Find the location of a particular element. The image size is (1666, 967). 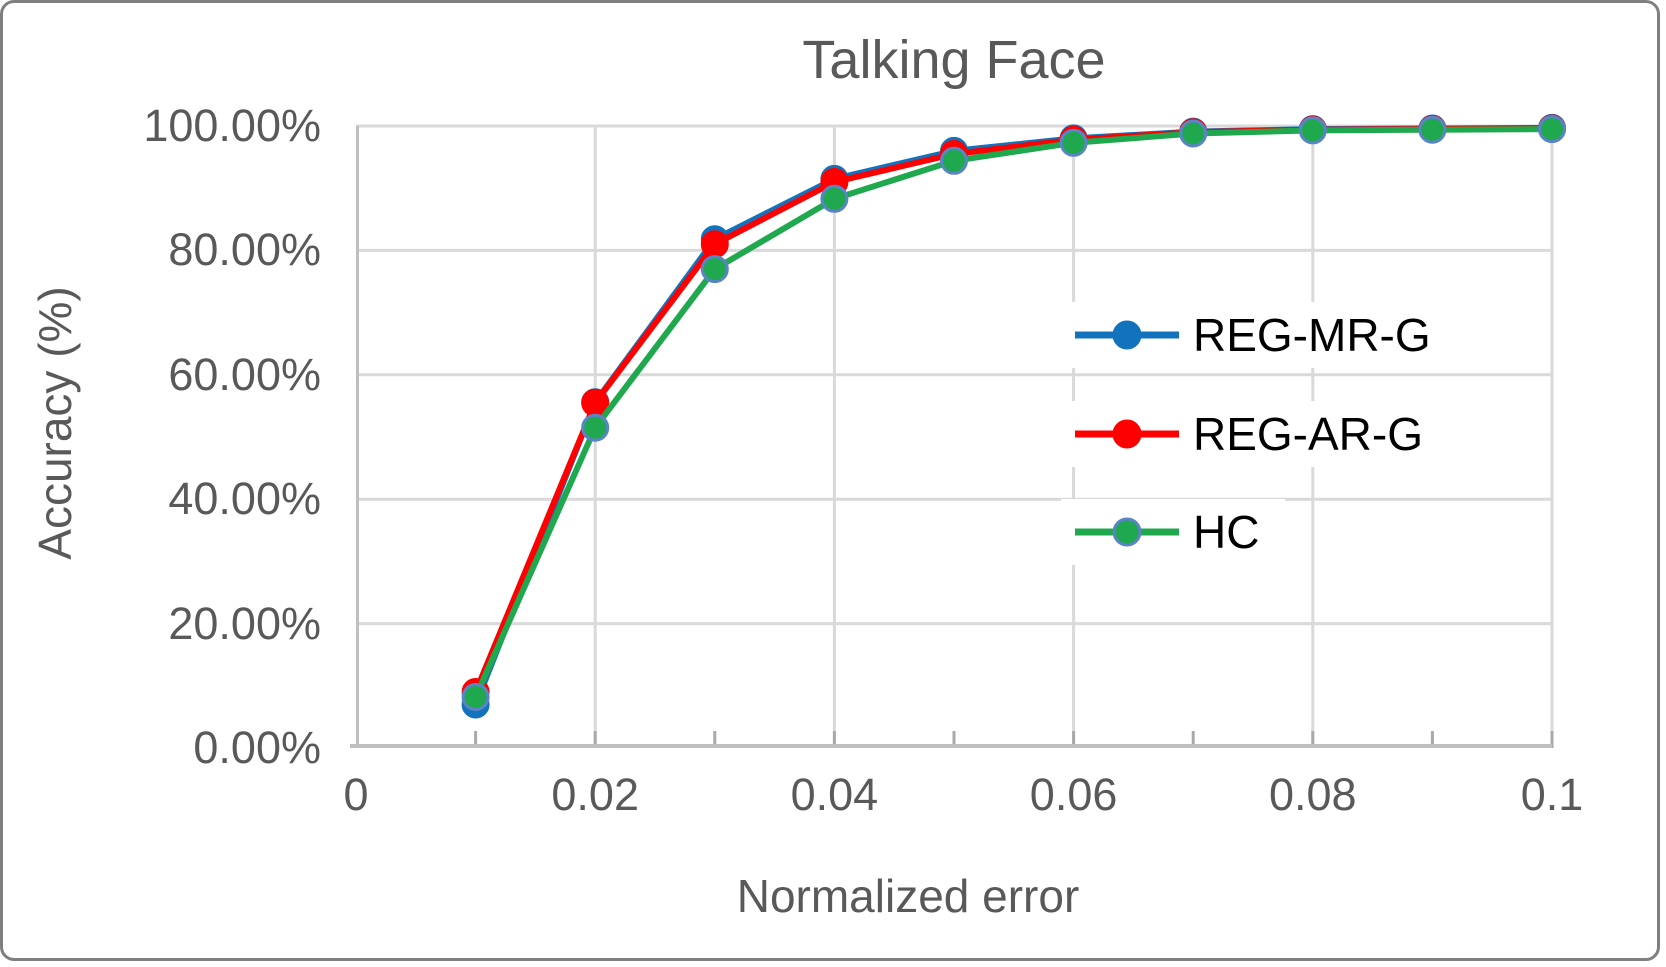

legend-swatch-REG-AR-G is located at coordinates (1127, 434).